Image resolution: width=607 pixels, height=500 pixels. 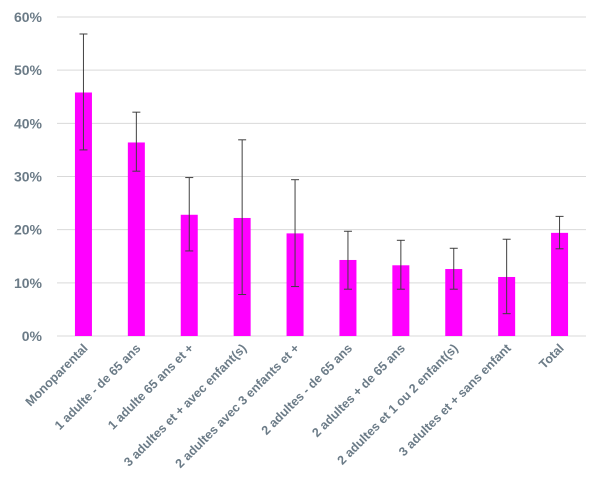 What do you see at coordinates (28, 230) in the screenshot?
I see `y-tick-label: 20%` at bounding box center [28, 230].